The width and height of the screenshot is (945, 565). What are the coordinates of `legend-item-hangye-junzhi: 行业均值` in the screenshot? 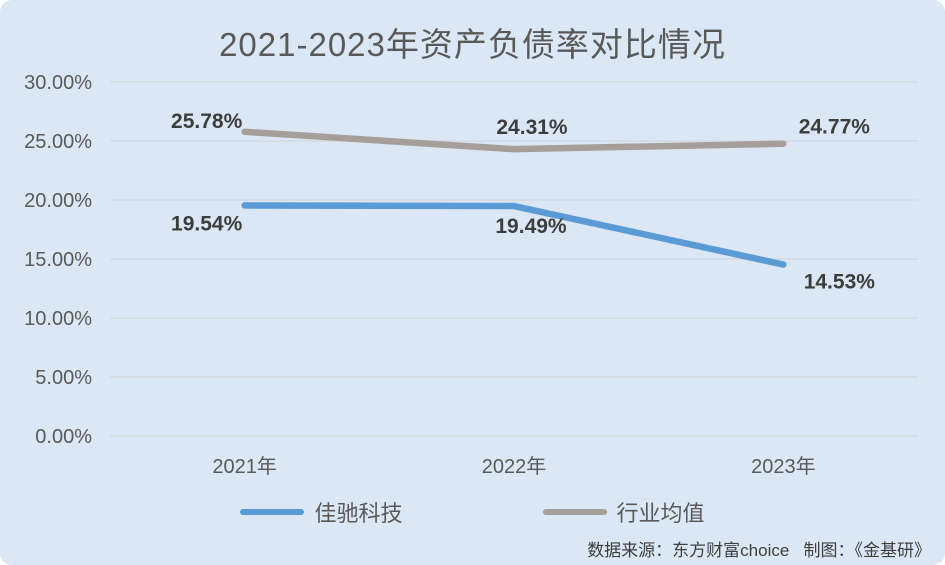 It's located at (623, 512).